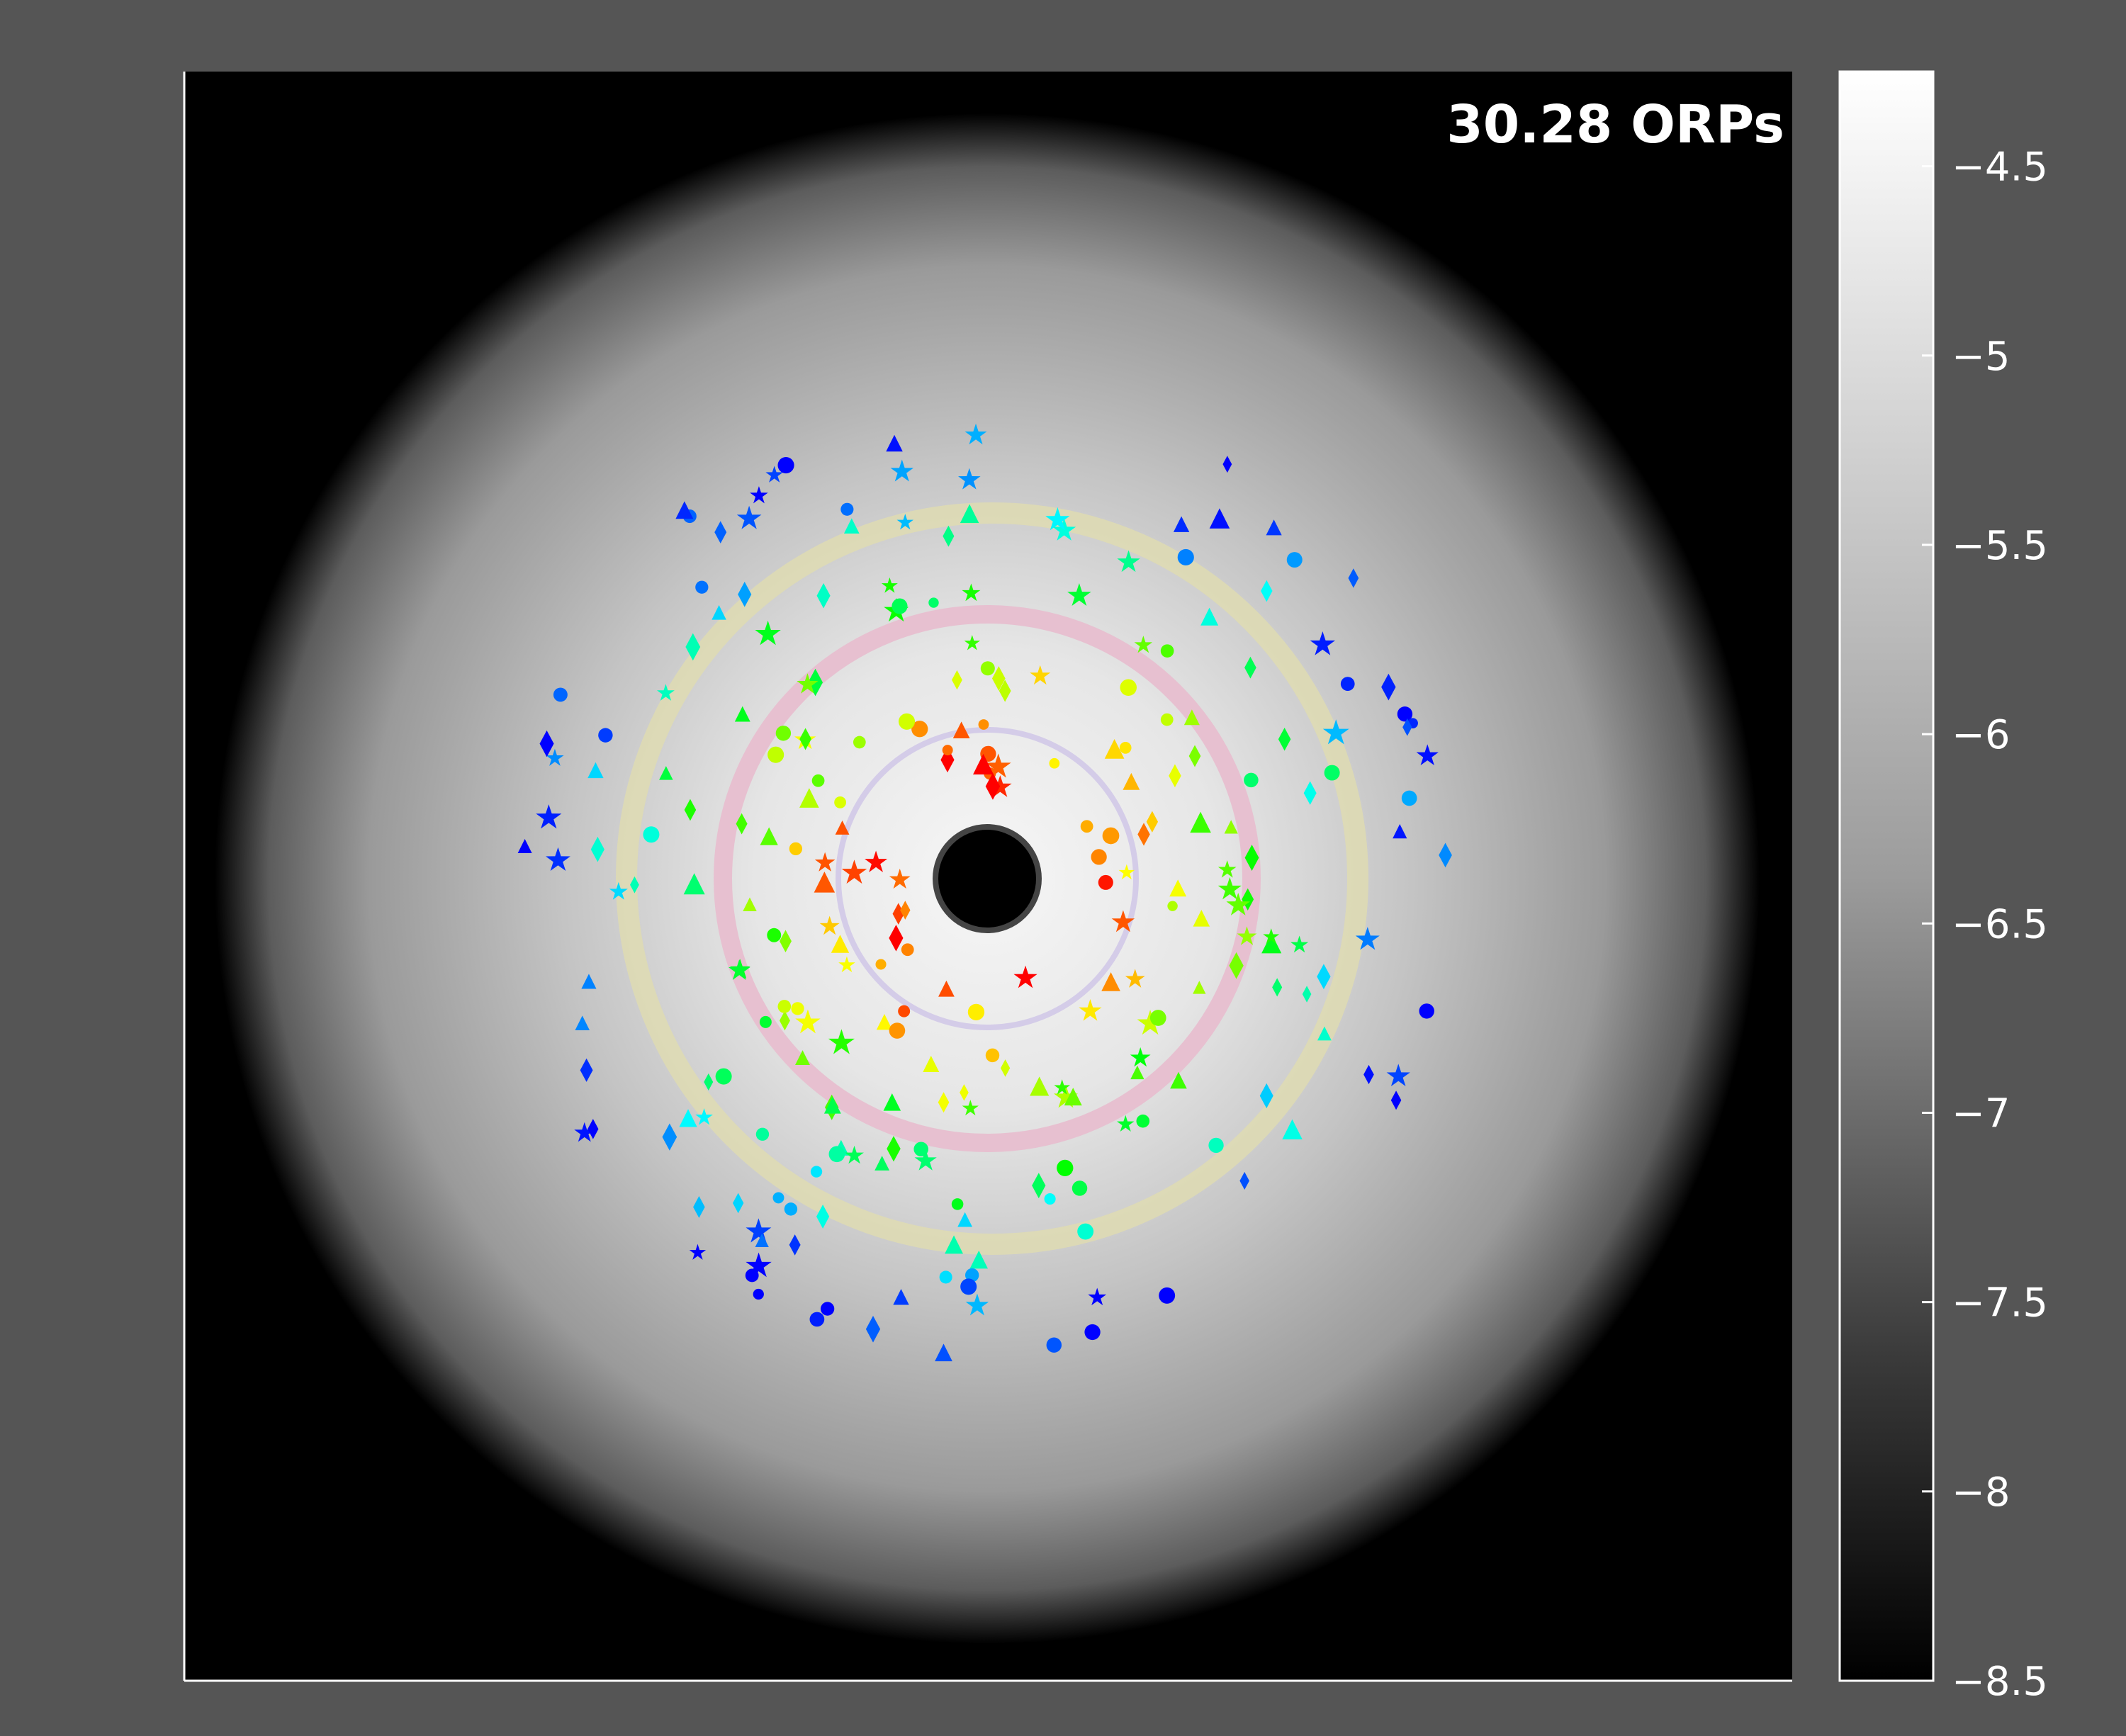  I want to click on colorbar-tick-label: −8, so click(1981, 1493).